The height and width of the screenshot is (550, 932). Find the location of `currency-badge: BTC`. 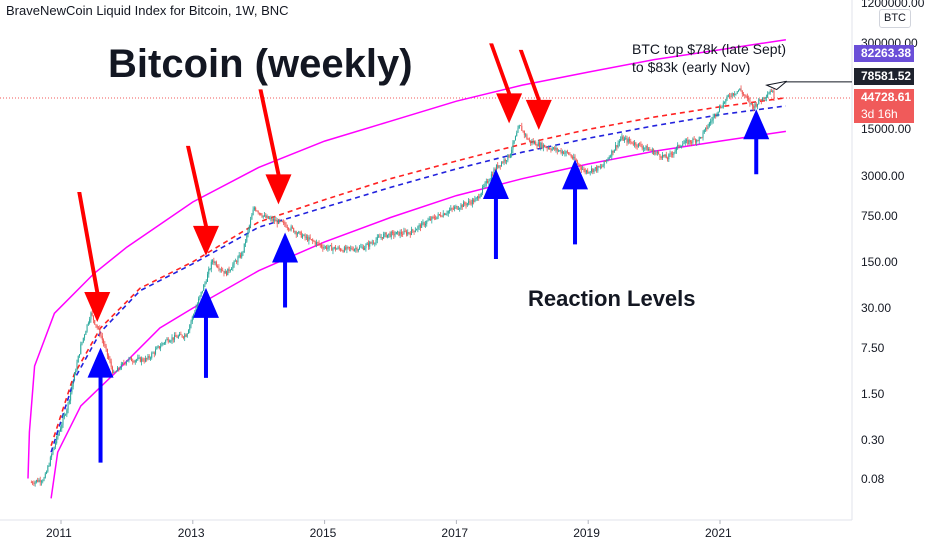

currency-badge: BTC is located at coordinates (895, 18).